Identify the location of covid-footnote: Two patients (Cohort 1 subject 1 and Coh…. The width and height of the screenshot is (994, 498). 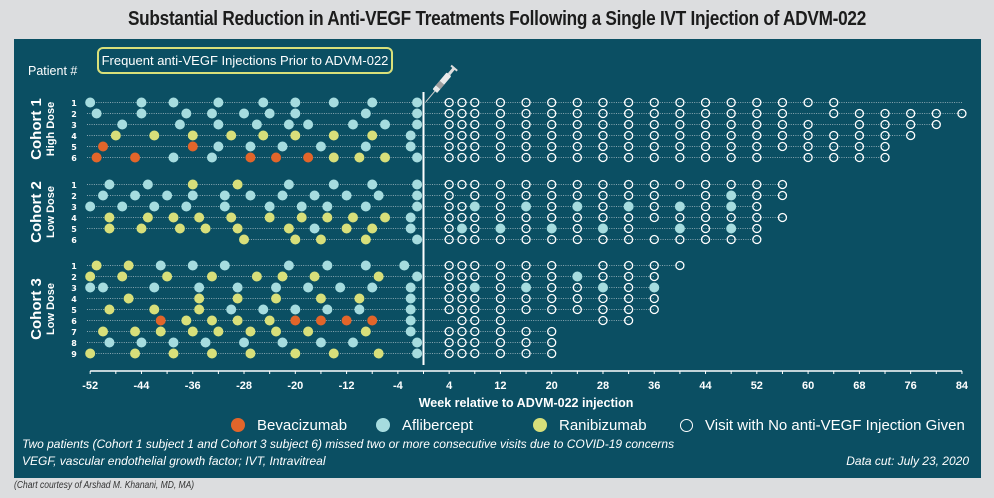
(348, 444).